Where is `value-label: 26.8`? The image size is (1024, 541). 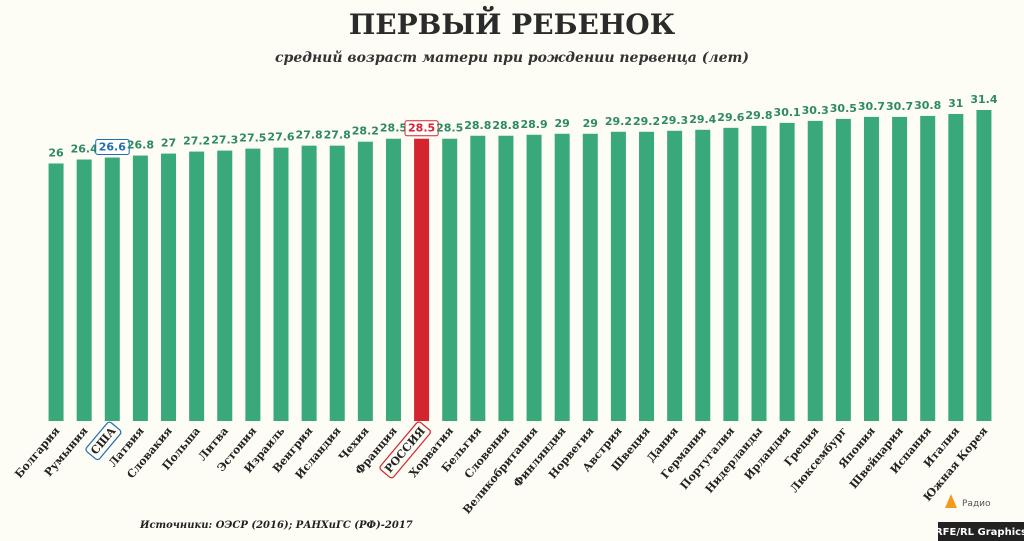
value-label: 26.8 is located at coordinates (140, 145).